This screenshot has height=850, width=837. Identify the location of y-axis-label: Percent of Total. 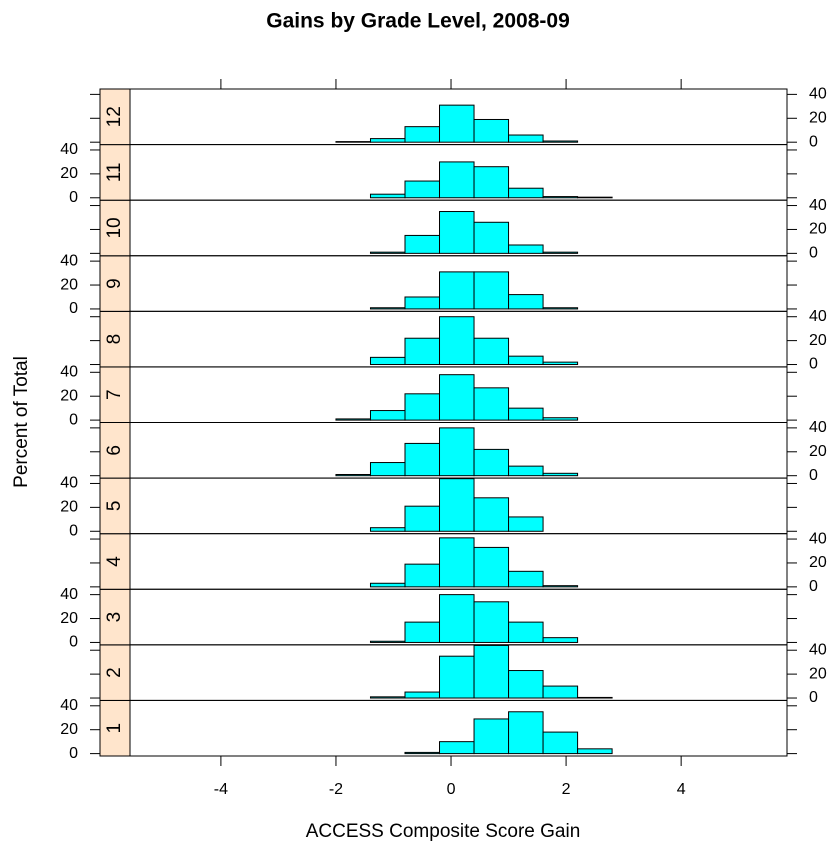
(21, 422).